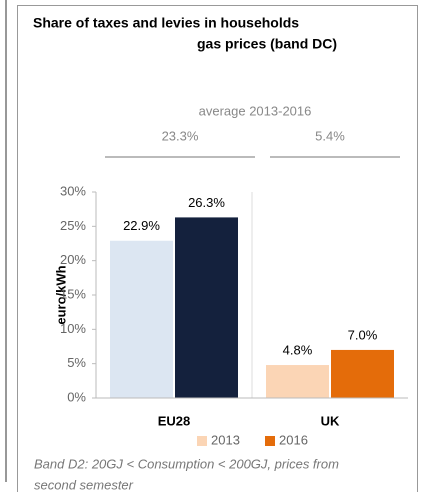  I want to click on data-label: 7.0%, so click(363, 334).